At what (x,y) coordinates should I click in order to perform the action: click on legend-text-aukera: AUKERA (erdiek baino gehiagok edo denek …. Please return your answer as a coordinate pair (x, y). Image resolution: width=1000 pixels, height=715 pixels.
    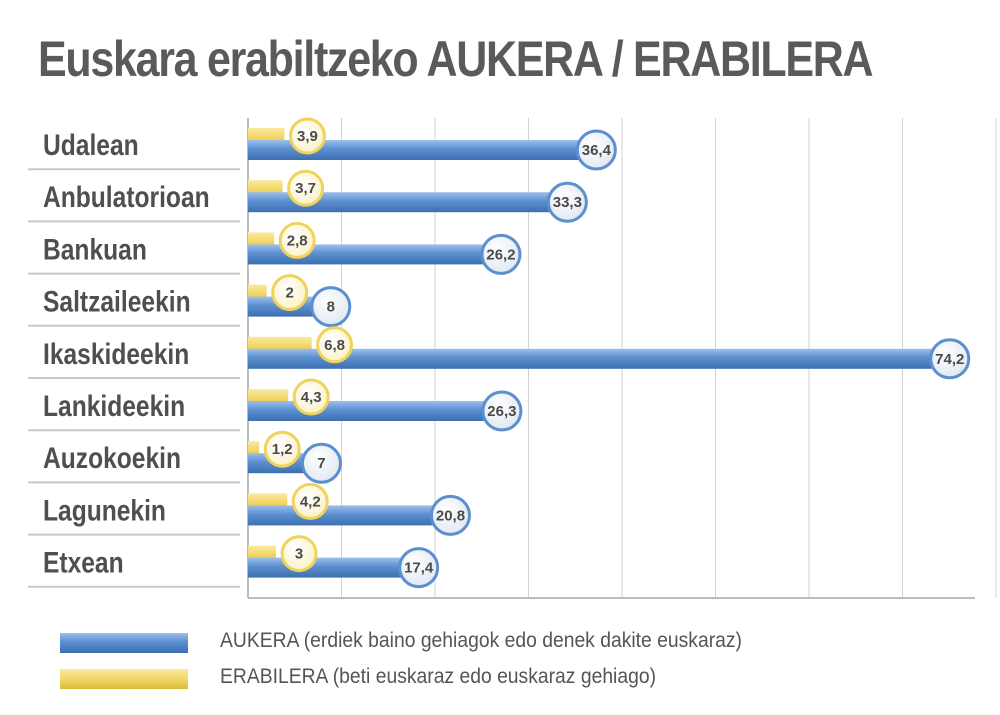
    Looking at the image, I should click on (481, 640).